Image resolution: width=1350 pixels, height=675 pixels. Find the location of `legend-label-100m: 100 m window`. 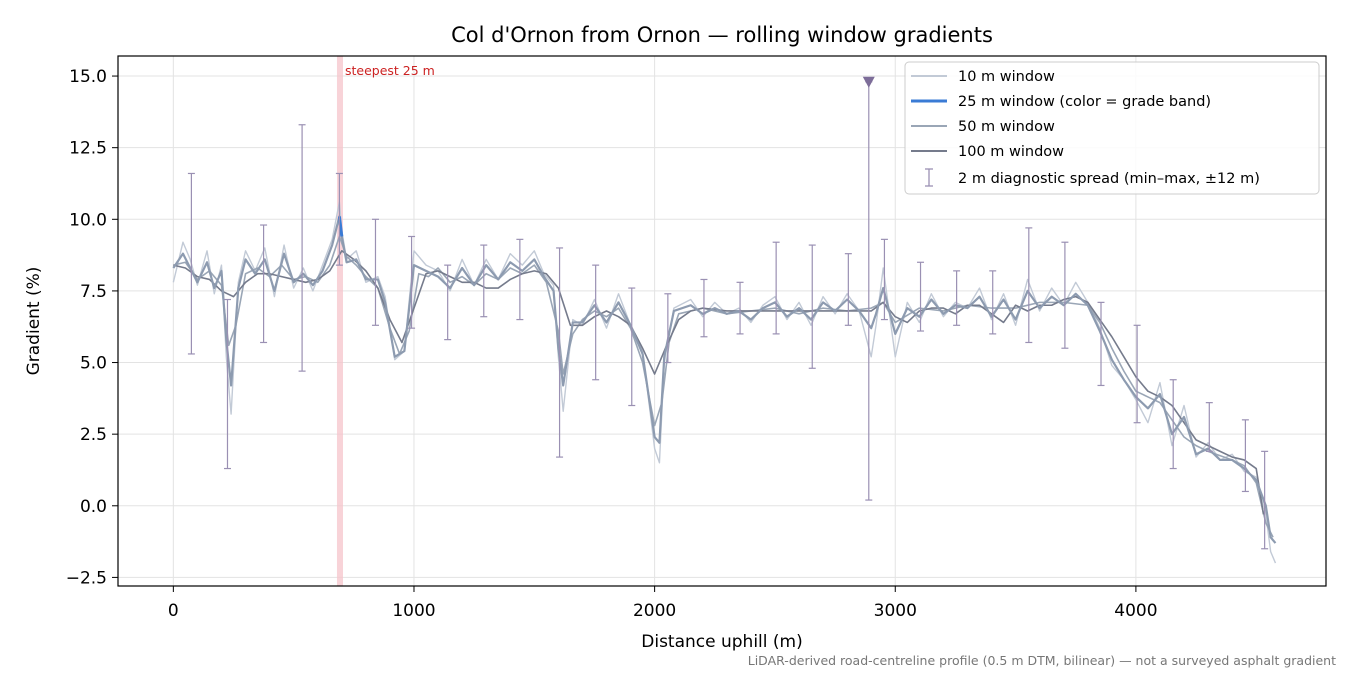

legend-label-100m: 100 m window is located at coordinates (1011, 152).